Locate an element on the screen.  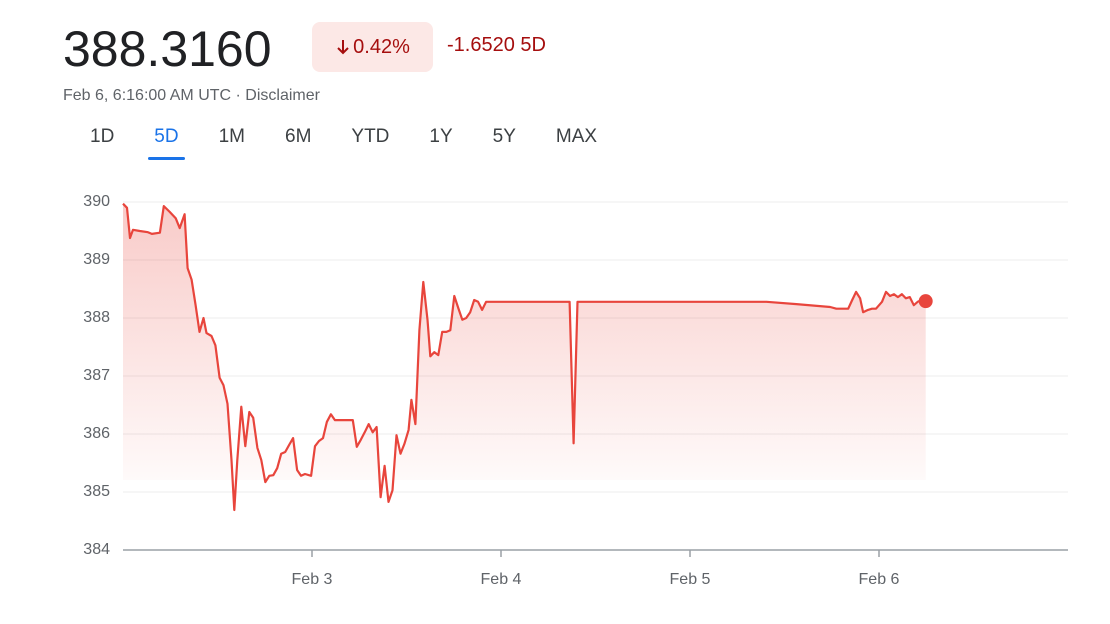
change: -1.6520 5D is located at coordinates (496, 45).